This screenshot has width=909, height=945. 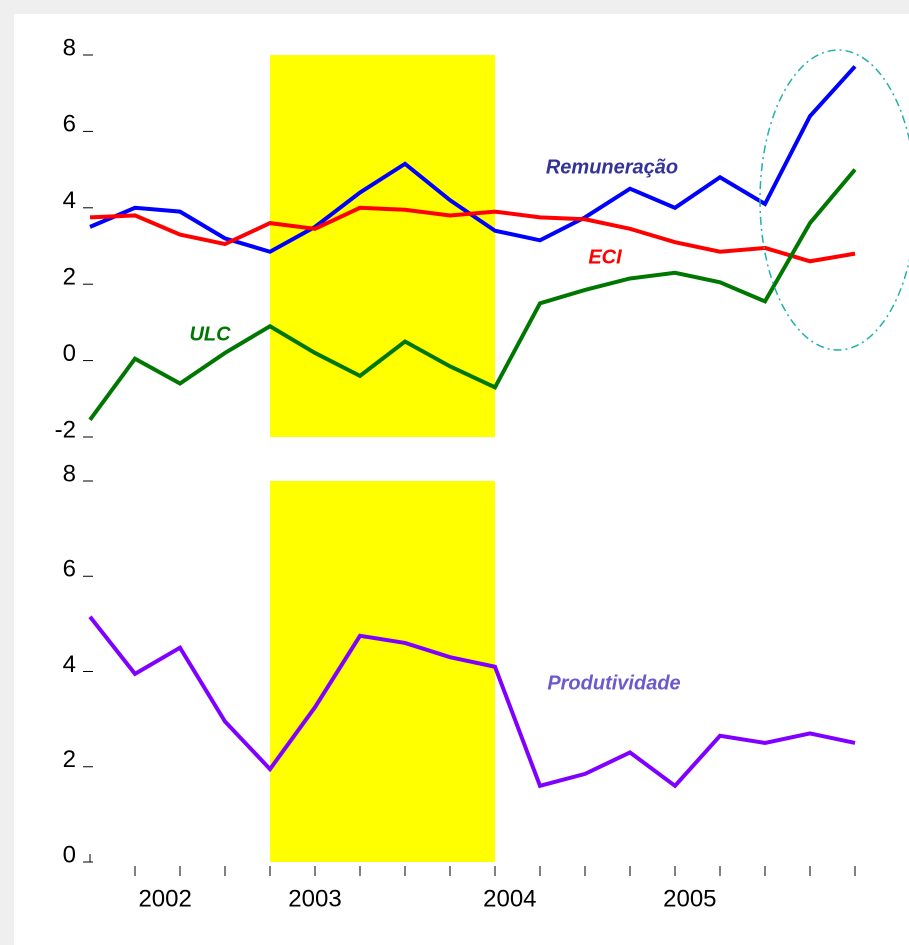 I want to click on x-tick-label: 2005, so click(x=689, y=898).